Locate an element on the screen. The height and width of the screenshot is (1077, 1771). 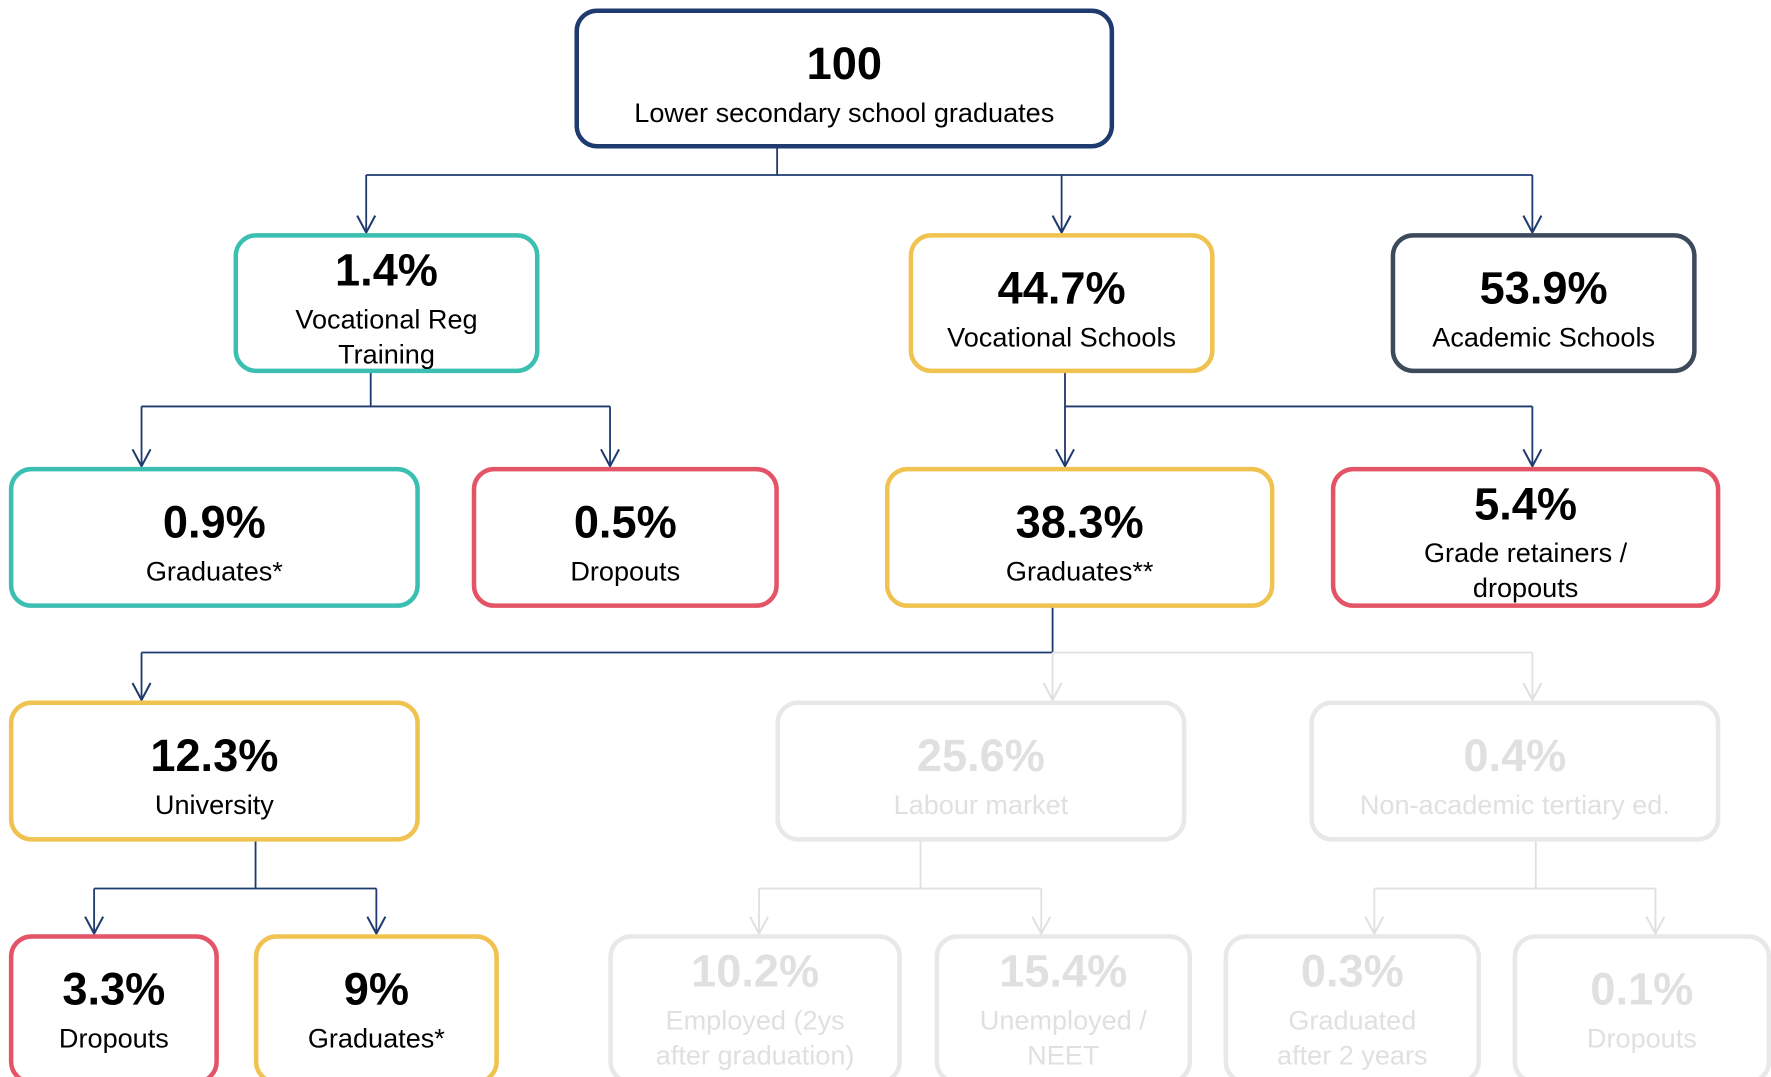
node: 0.3% Graduated after 2 years is located at coordinates (1352, 1005).